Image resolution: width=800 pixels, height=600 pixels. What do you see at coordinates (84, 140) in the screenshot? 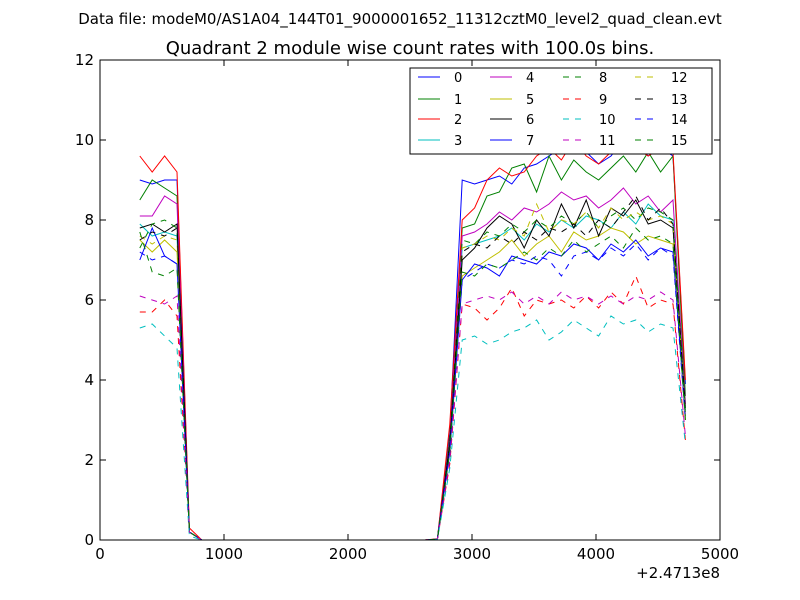
I see `y-tick-label: 10` at bounding box center [84, 140].